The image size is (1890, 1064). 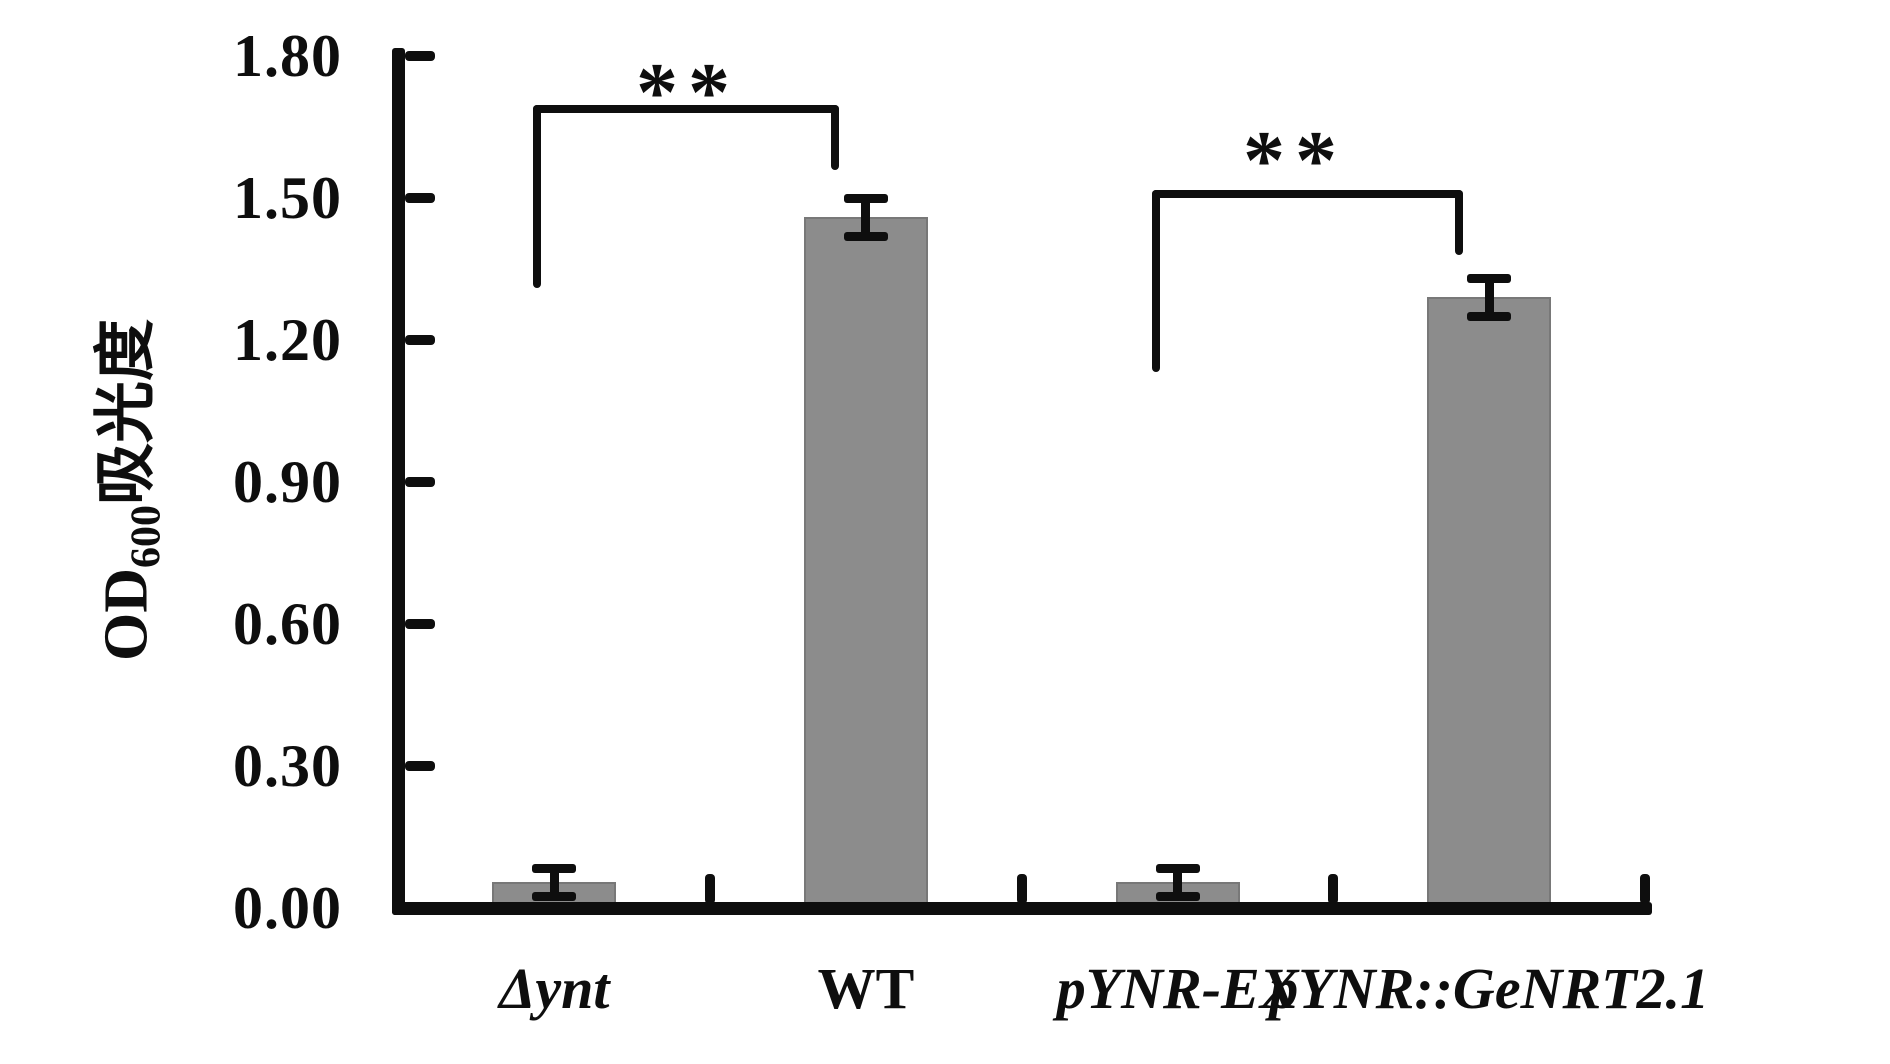 What do you see at coordinates (1489, 605) in the screenshot?
I see `bar-pYNR::GeNRT2.1` at bounding box center [1489, 605].